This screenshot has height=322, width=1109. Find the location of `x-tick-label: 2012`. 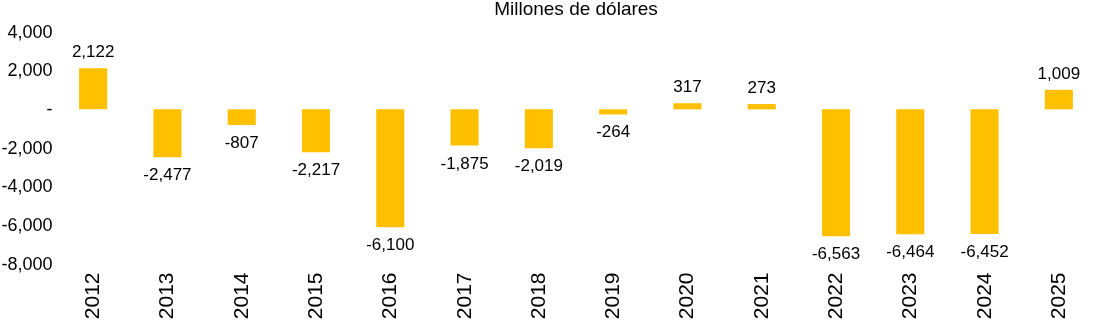

x-tick-label: 2012 is located at coordinates (92, 296).